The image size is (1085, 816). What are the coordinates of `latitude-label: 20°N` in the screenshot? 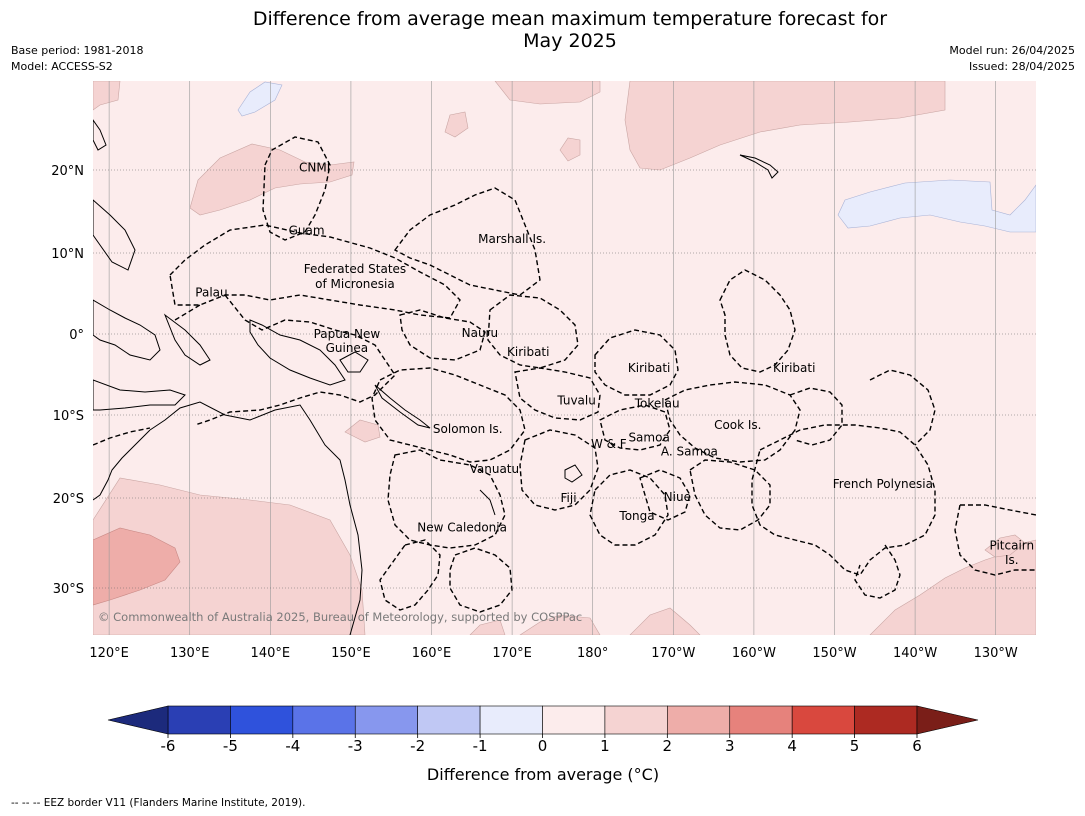 It's located at (67, 171).